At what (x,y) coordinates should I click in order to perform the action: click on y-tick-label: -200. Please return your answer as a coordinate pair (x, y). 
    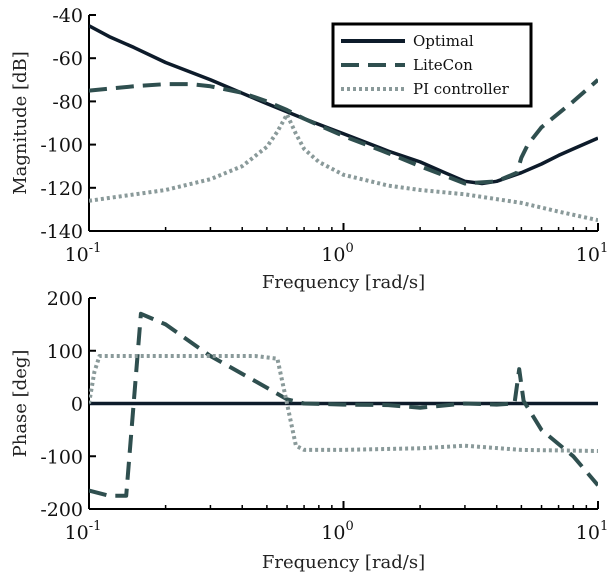
    Looking at the image, I should click on (61, 510).